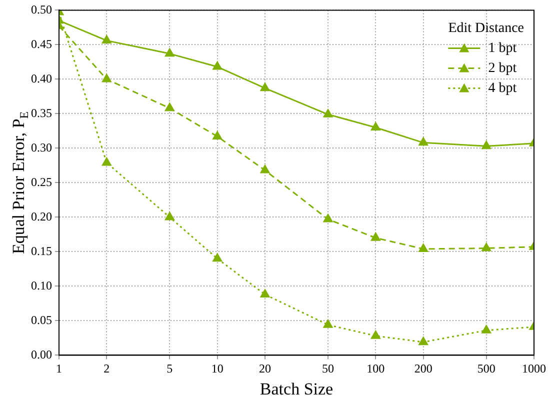  I want to click on y-tick-label: 0.20, so click(41, 216).